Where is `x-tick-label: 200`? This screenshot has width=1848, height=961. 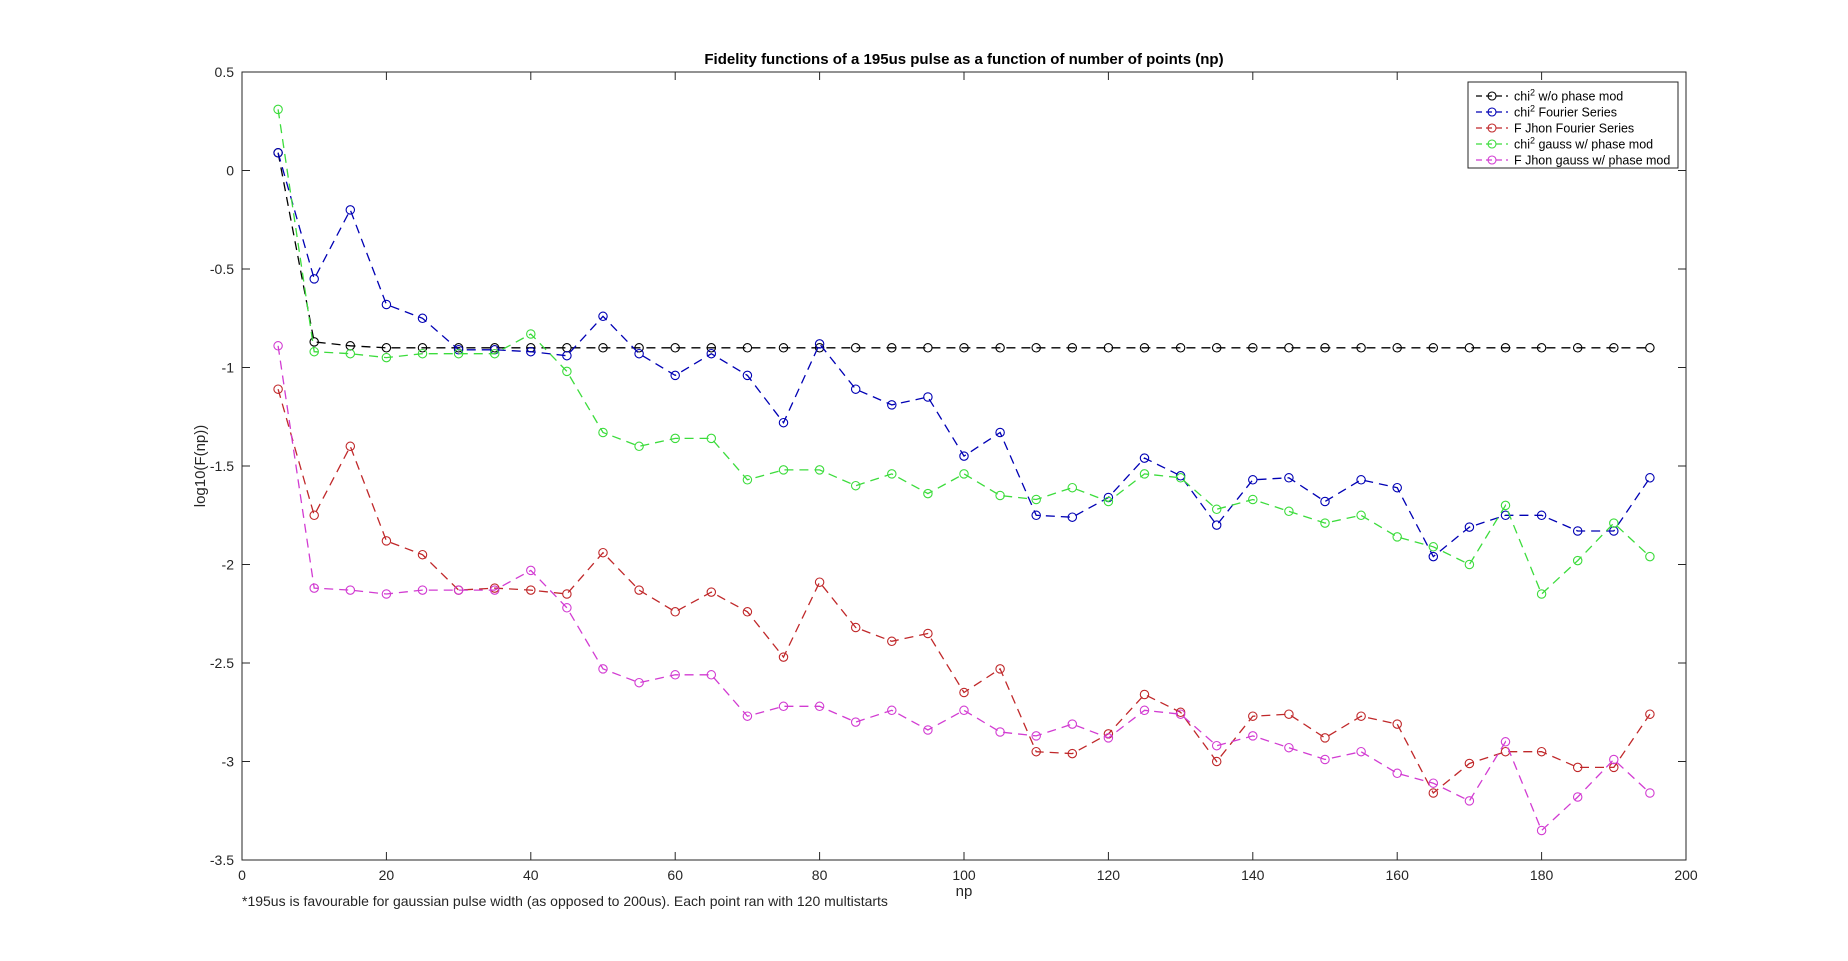 x-tick-label: 200 is located at coordinates (1686, 875).